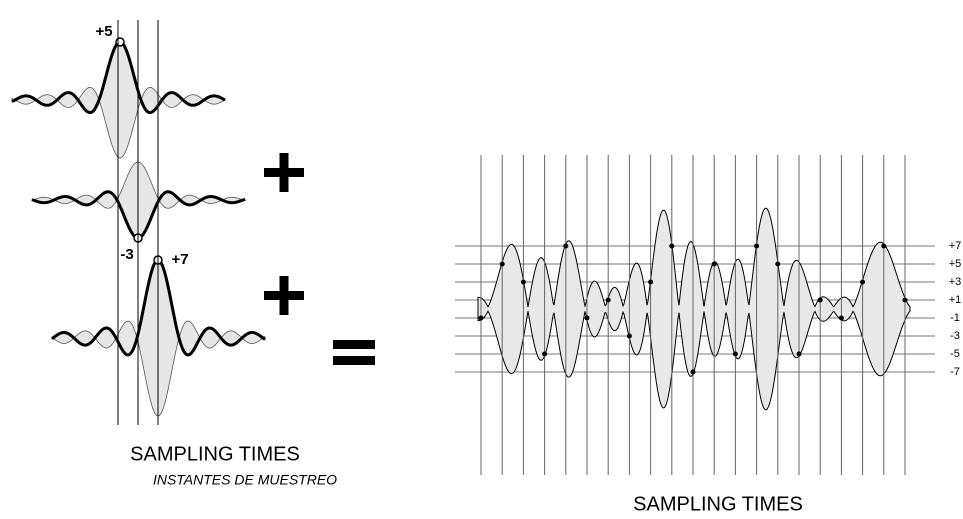 The height and width of the screenshot is (519, 963). Describe the element at coordinates (955, 282) in the screenshot. I see `level-label: +3` at that location.